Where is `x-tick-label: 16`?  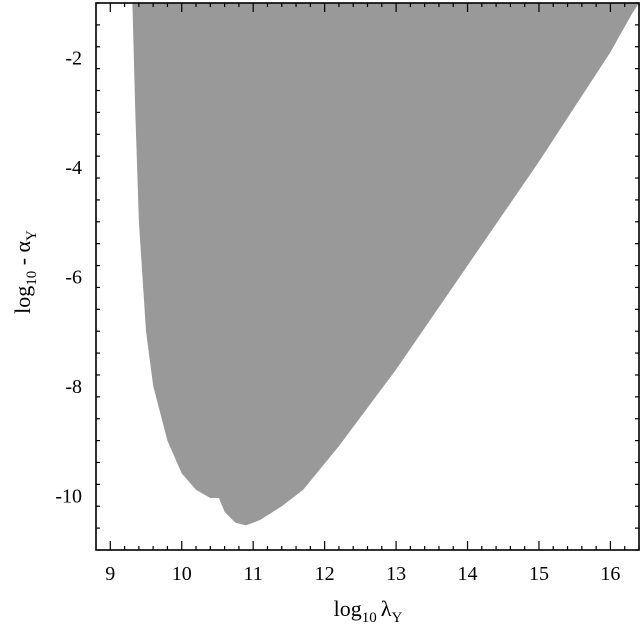 x-tick-label: 16 is located at coordinates (610, 574).